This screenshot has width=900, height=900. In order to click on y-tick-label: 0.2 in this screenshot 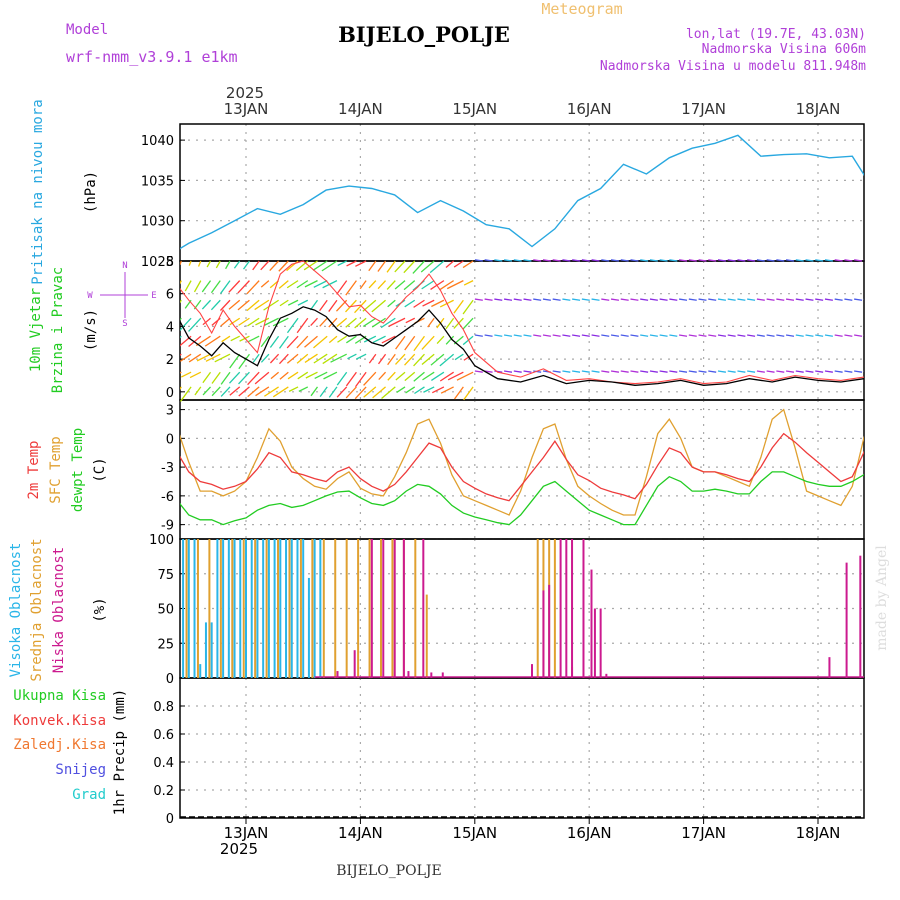, I will do `click(163, 791)`.